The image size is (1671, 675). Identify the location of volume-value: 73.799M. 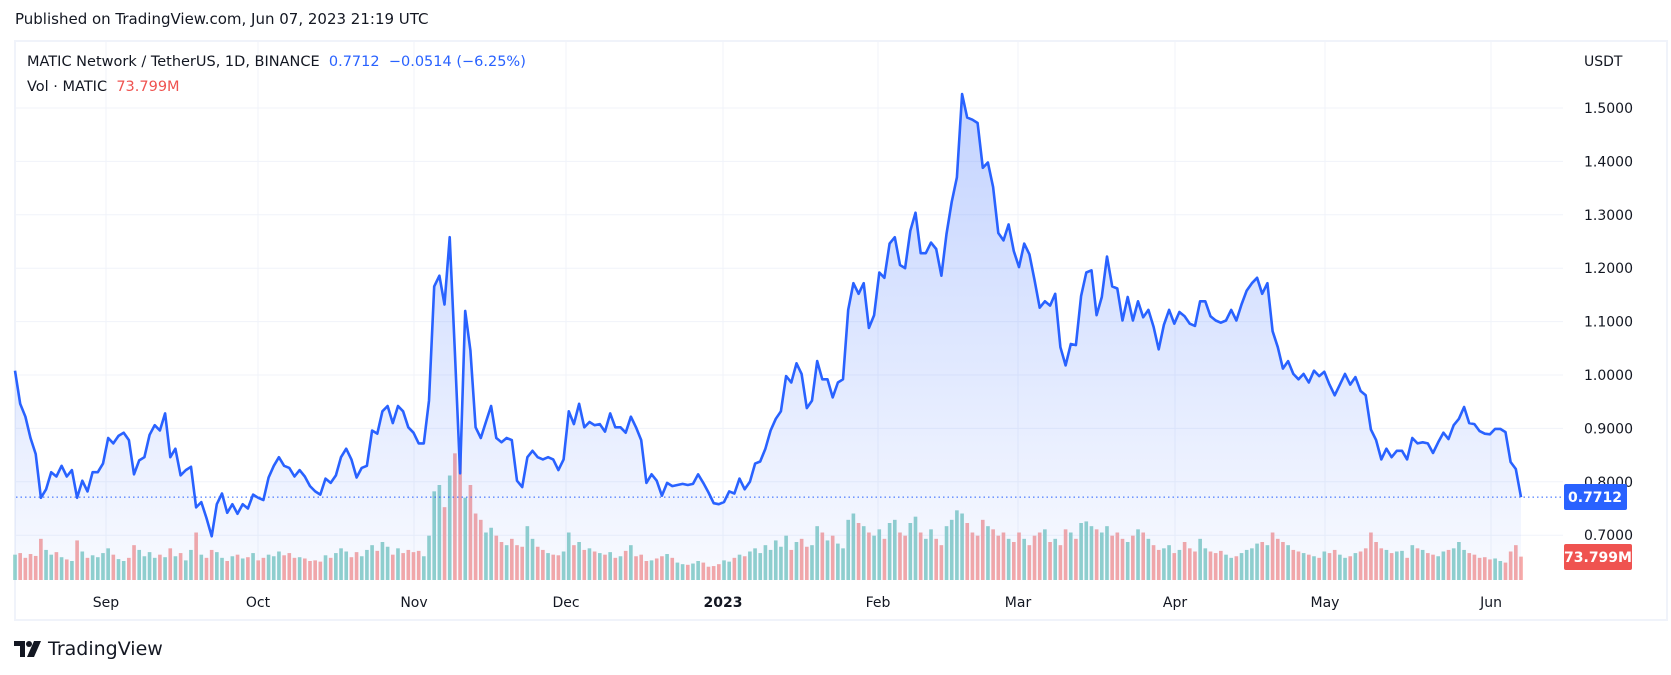
(148, 87).